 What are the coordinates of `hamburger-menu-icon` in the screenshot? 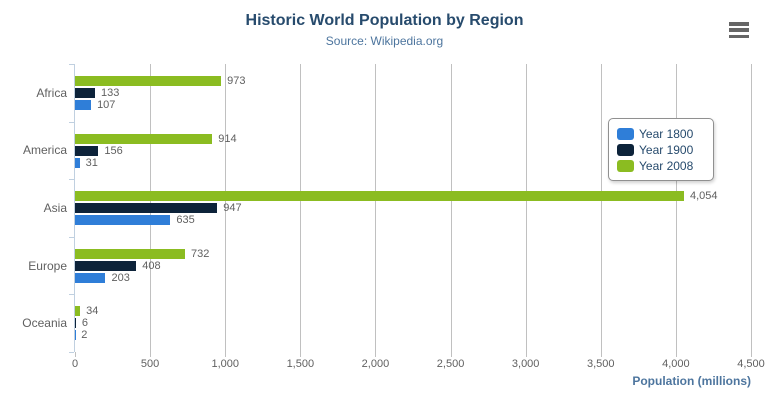 It's located at (739, 24).